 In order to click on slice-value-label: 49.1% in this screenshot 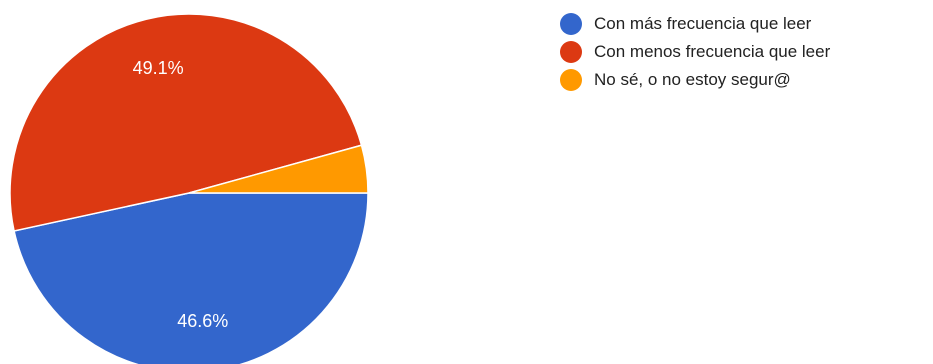, I will do `click(158, 68)`.